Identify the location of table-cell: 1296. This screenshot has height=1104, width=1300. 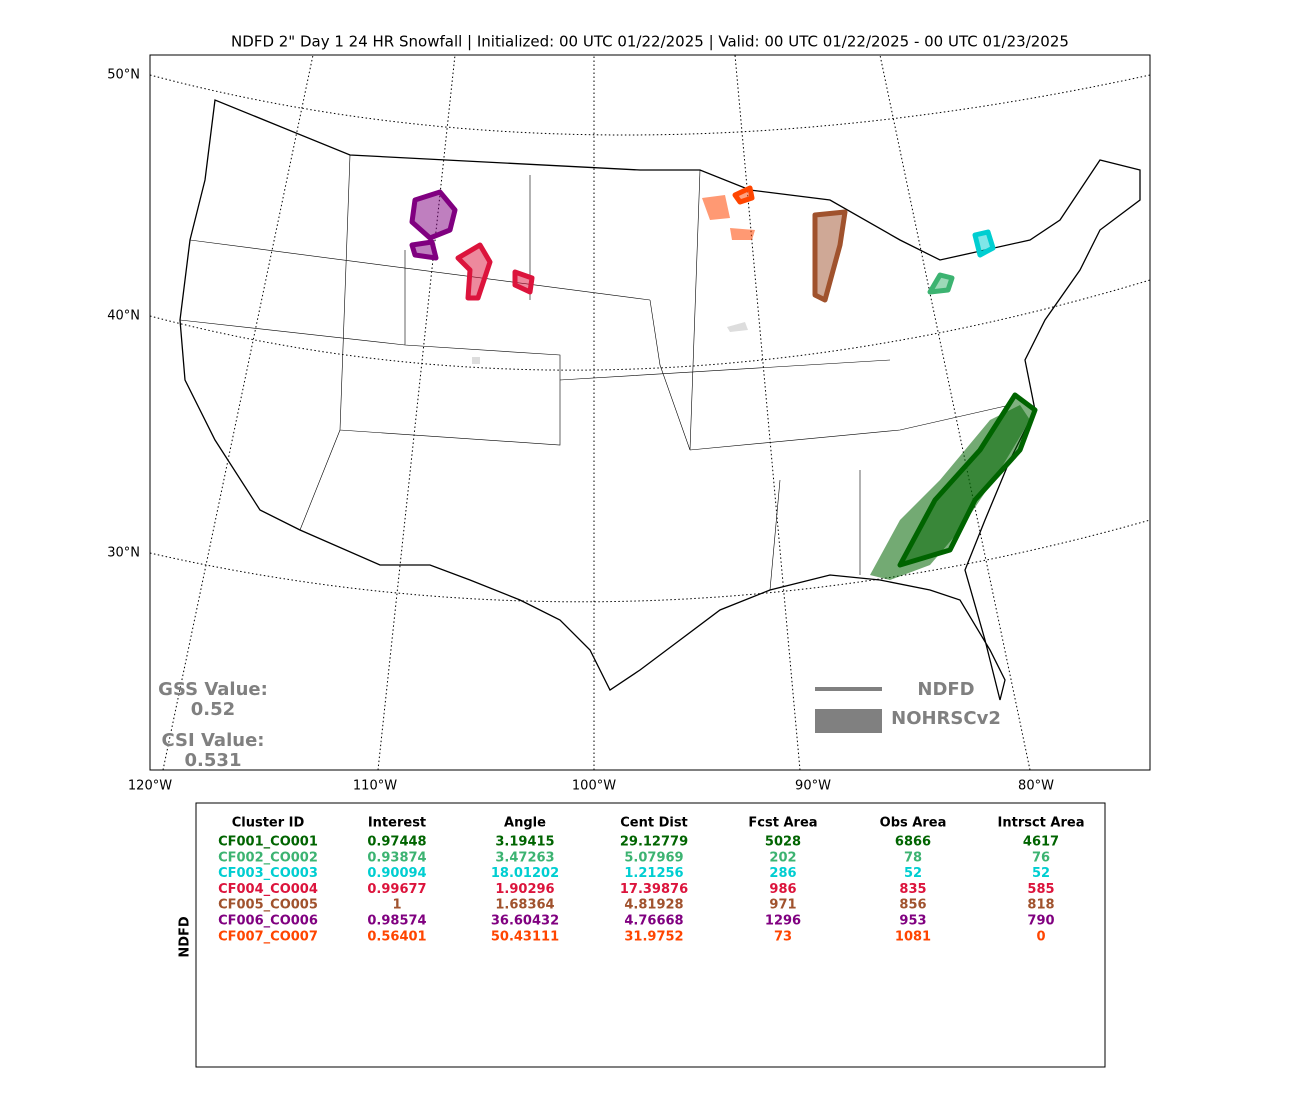
(783, 921).